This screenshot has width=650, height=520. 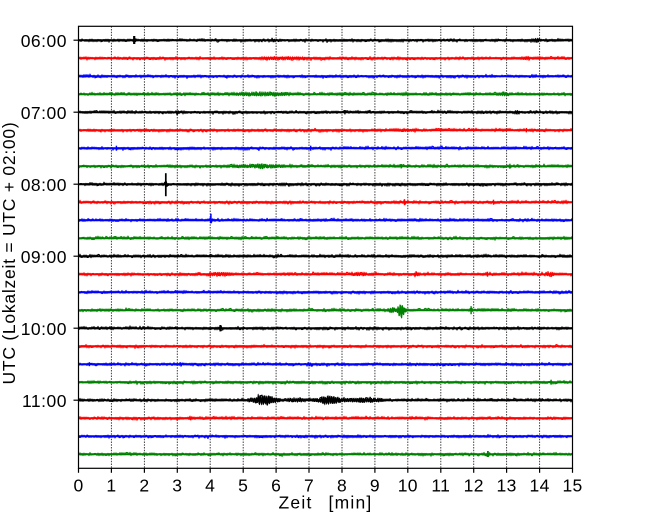 What do you see at coordinates (572, 485) in the screenshot?
I see `svg-text: 15` at bounding box center [572, 485].